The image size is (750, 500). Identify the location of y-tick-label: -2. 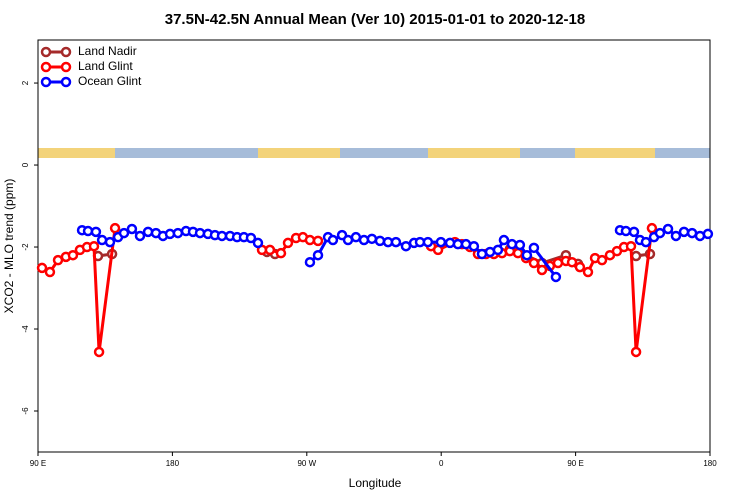
(25, 247).